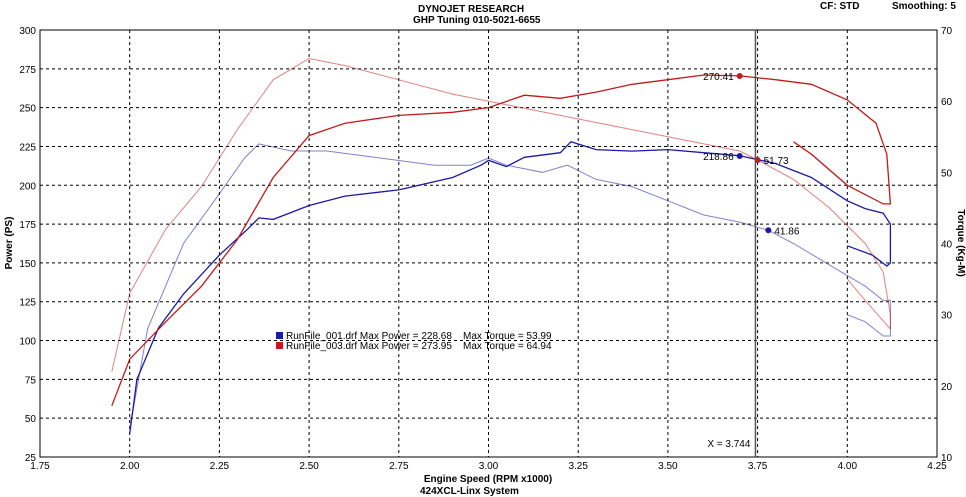  Describe the element at coordinates (668, 466) in the screenshot. I see `x-tick-label: 3.50` at that location.